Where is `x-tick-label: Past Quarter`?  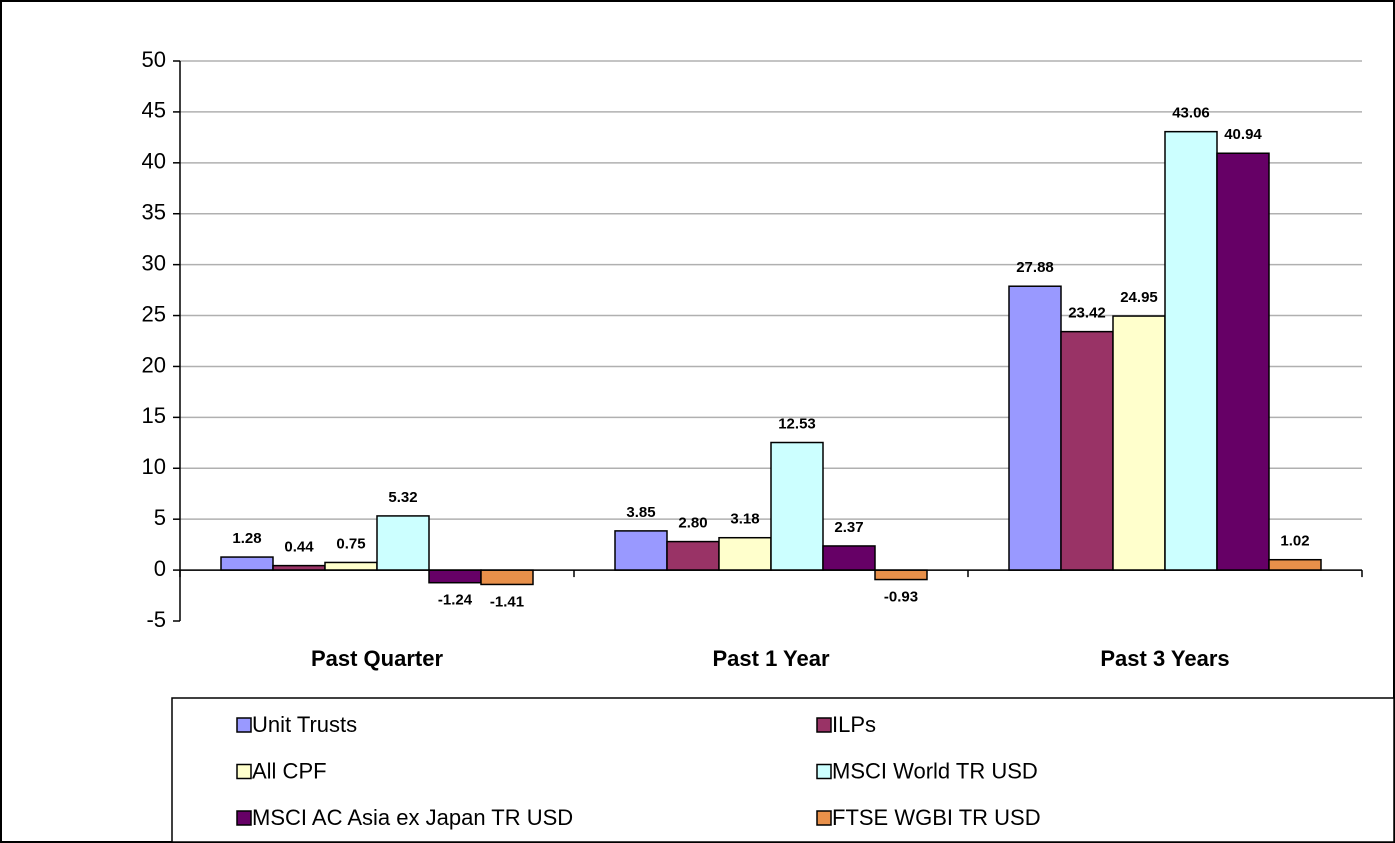
x-tick-label: Past Quarter is located at coordinates (377, 658).